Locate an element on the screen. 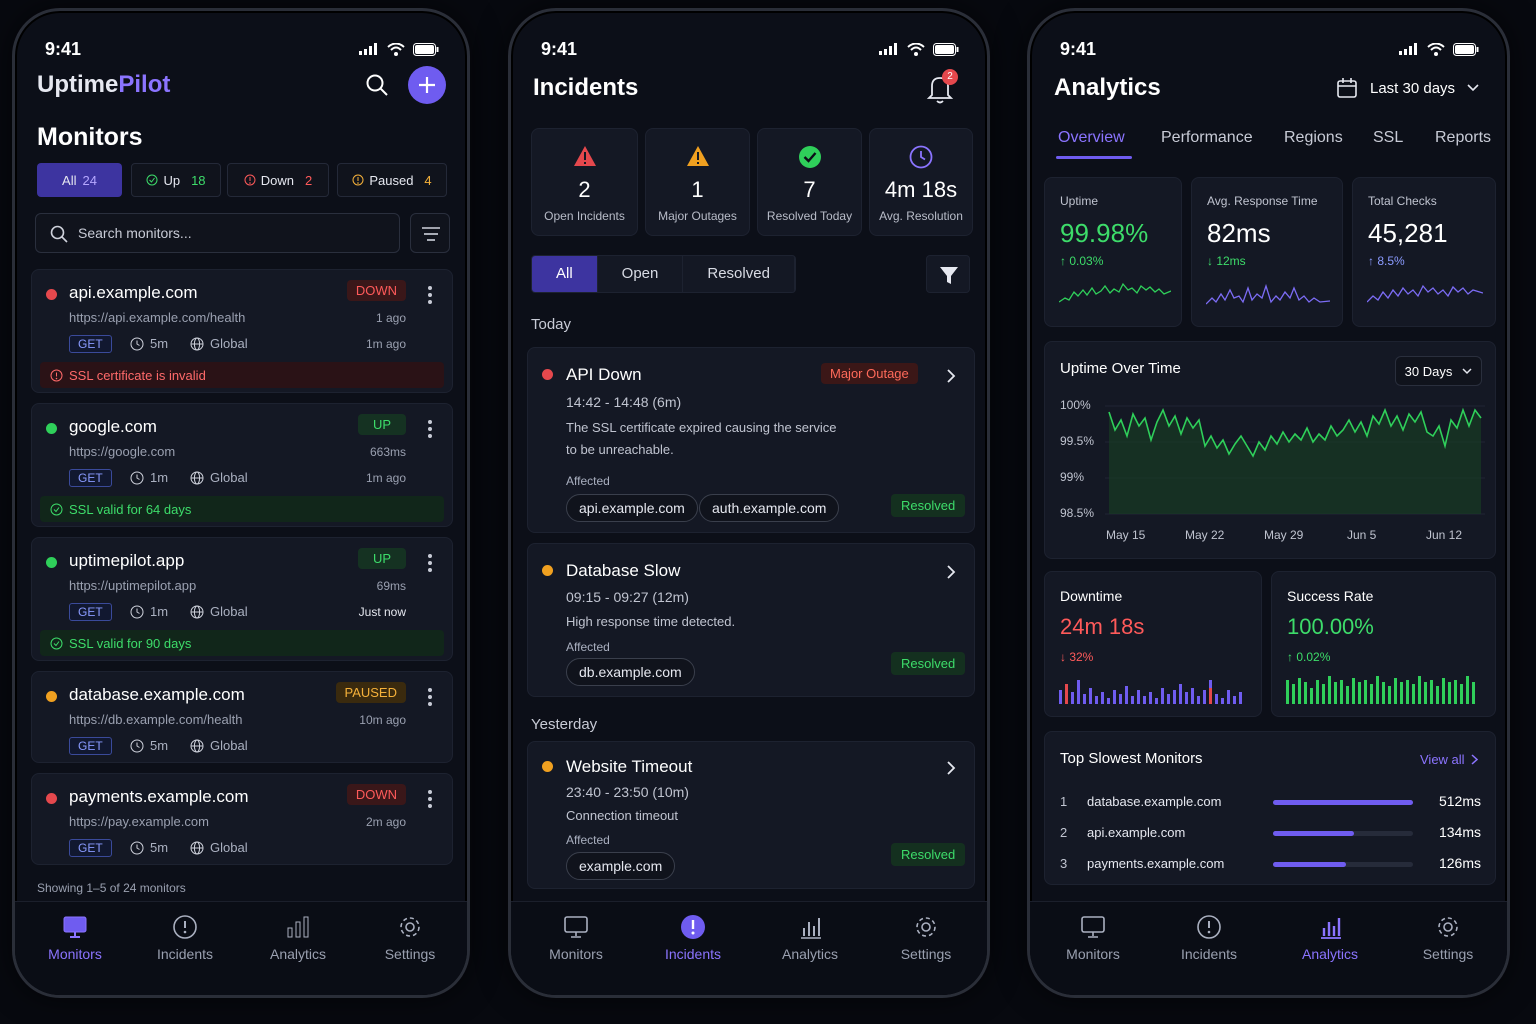 The image size is (1536, 1024). view-all-link: View all is located at coordinates (1449, 759).